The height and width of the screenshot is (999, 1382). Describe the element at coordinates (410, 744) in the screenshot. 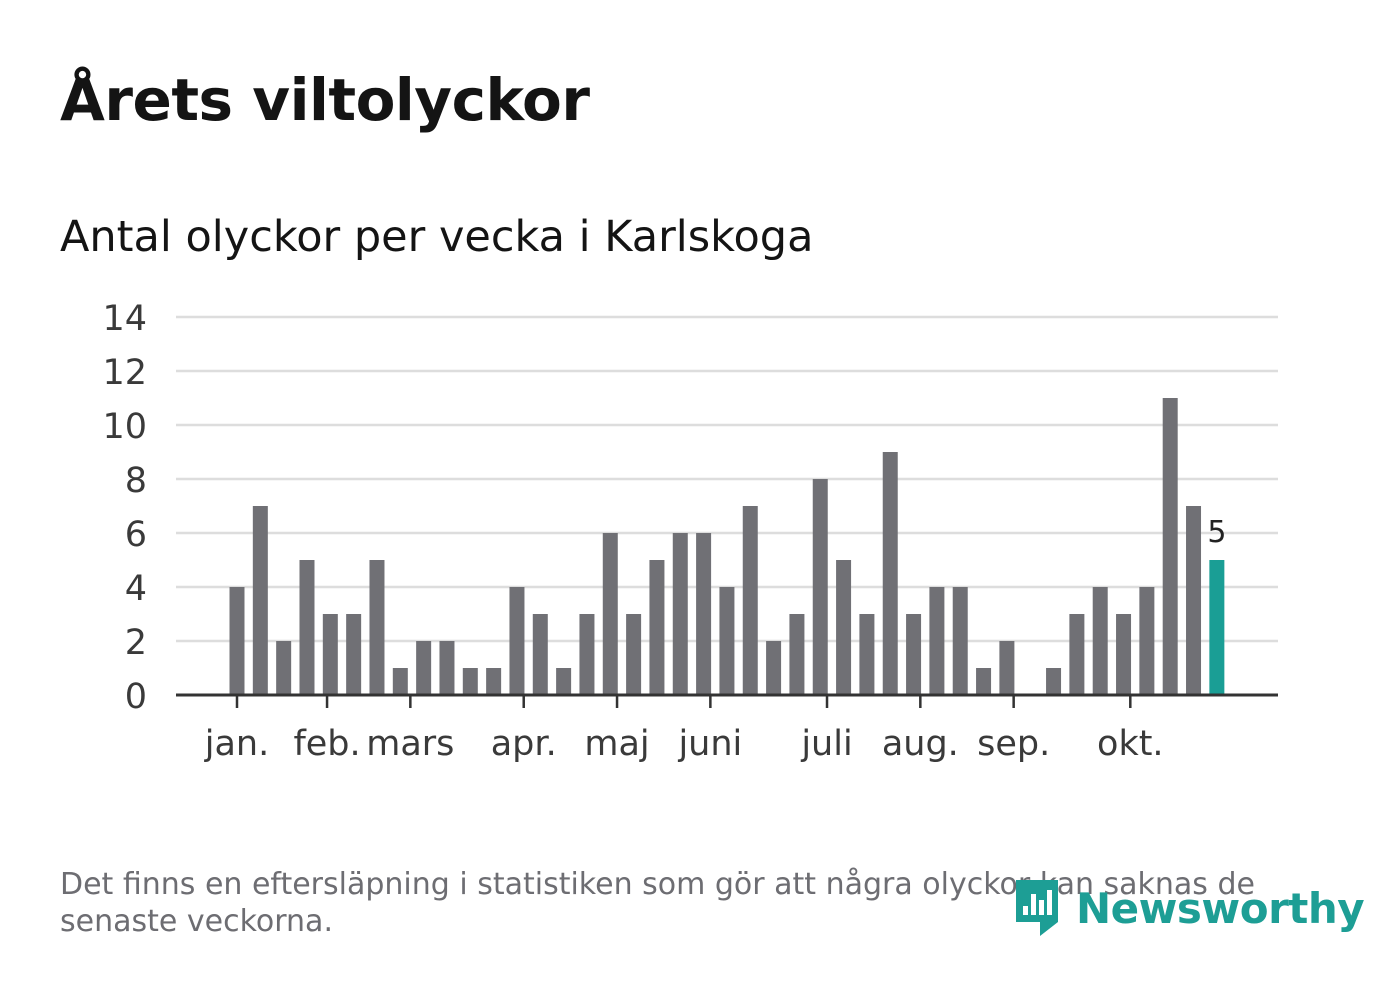

I see `x-tick-label: mars` at that location.